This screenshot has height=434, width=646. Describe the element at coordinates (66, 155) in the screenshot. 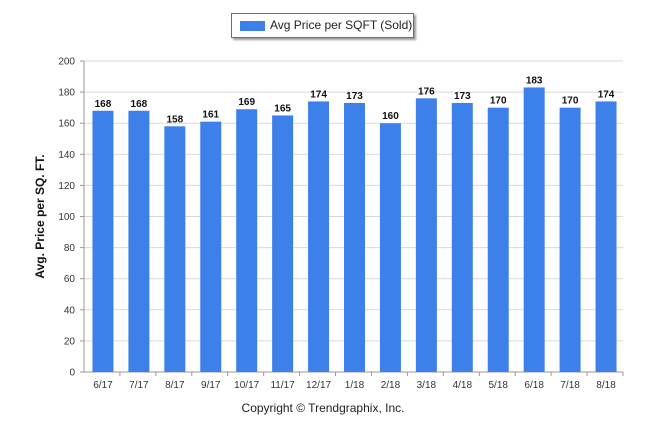

I see `y-tick-label: 140` at that location.